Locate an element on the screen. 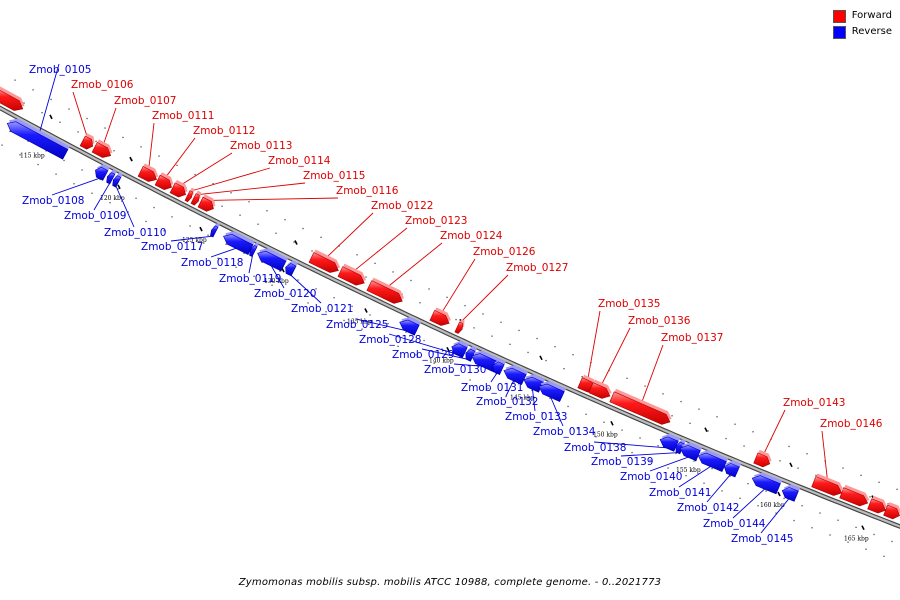 The height and width of the screenshot is (600, 900). gene-label: Zmob_0136 is located at coordinates (659, 321).